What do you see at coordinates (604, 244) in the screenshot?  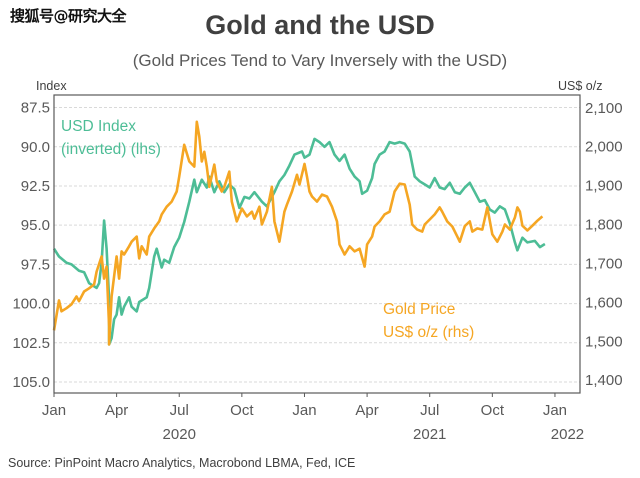 I see `right-axis: 2,100 2,000 1,900 1,800 1,700 1,600 1,500 1,400` at bounding box center [604, 244].